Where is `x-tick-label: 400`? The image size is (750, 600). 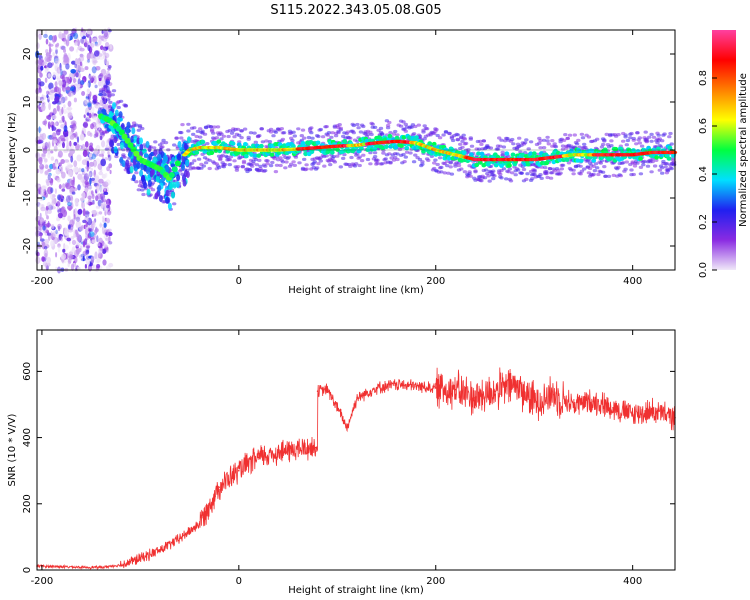 x-tick-label: 400 is located at coordinates (632, 581).